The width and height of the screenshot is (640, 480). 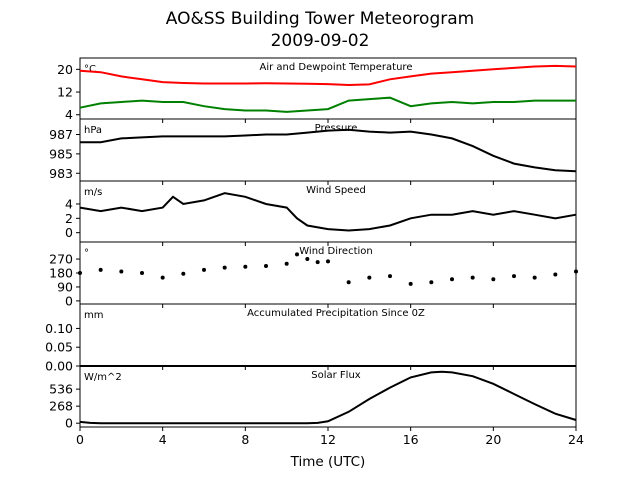 I want to click on panel-5: Solar Flux W/m^2 0 268 536, so click(x=313, y=398).